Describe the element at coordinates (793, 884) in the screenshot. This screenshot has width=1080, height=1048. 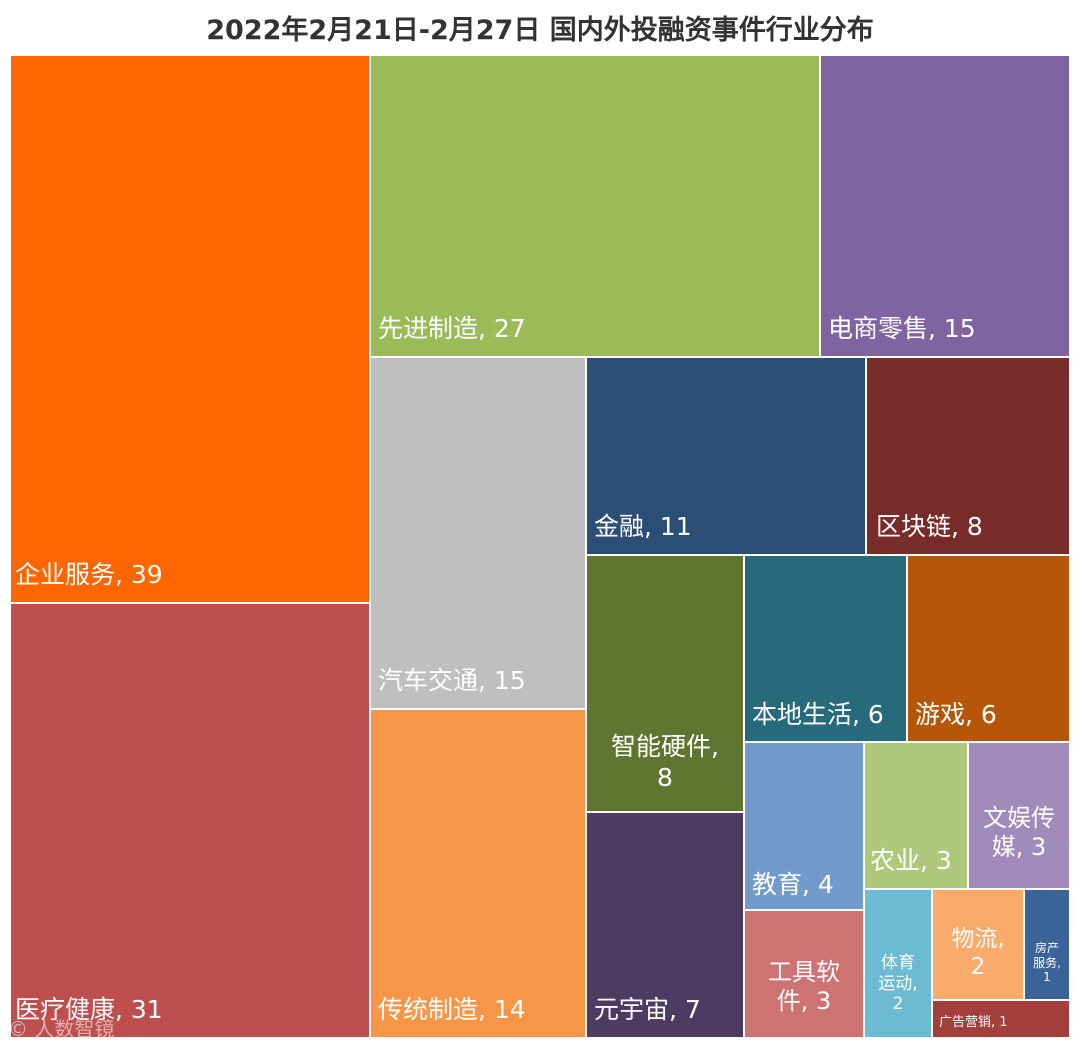
I see `treemap-tile-label: 教育, 4` at that location.